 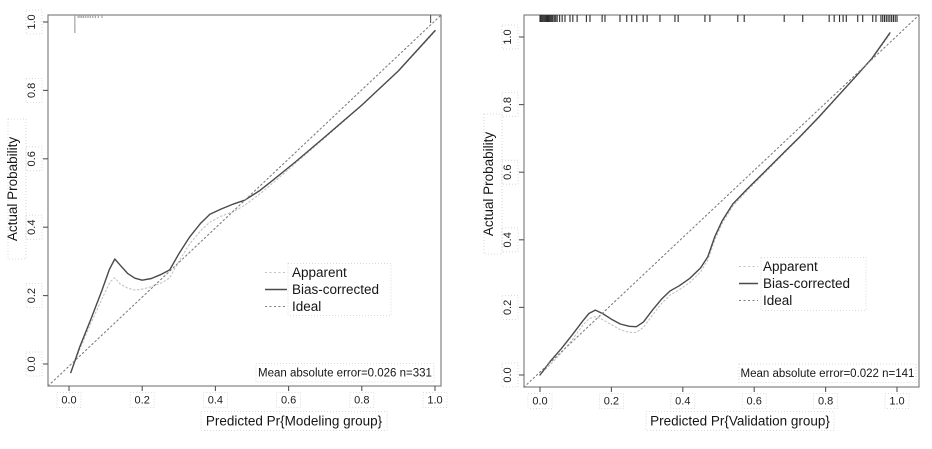 I want to click on mean-absolute-error-text: Mean absolute error=0.026 n=331, so click(x=345, y=374).